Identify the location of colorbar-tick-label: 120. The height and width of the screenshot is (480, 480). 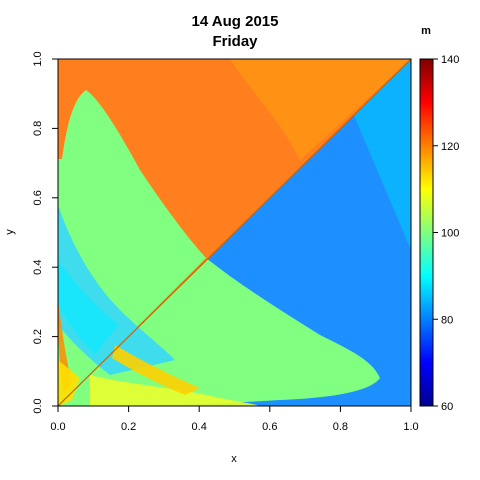
(450, 147).